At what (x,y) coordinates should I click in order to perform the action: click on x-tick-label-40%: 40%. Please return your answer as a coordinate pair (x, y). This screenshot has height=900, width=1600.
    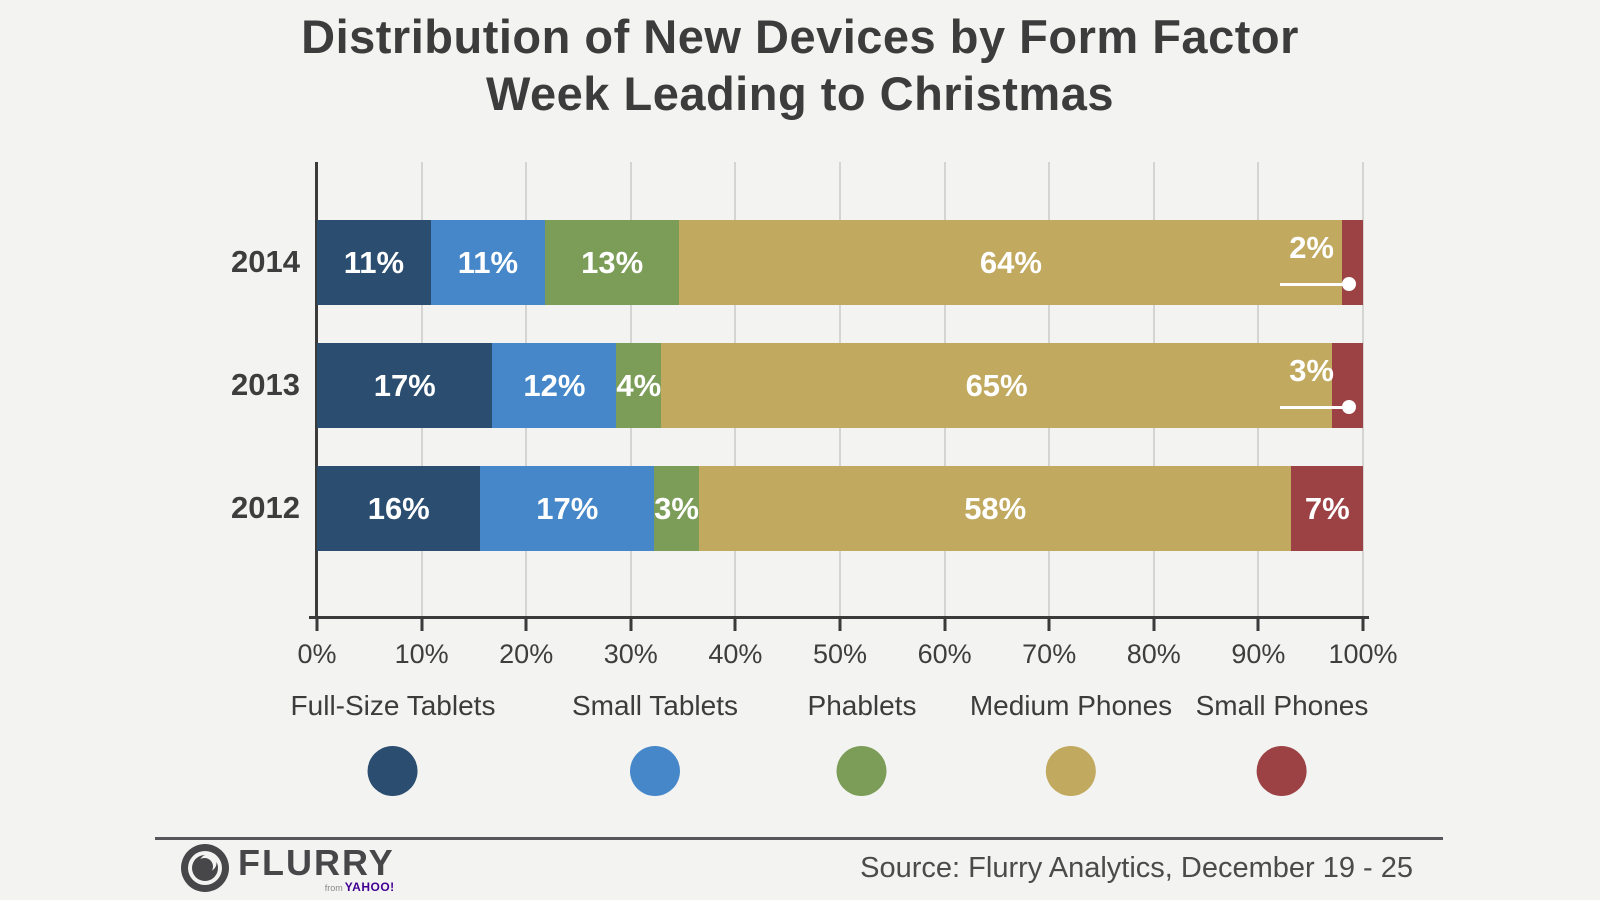
    Looking at the image, I should click on (735, 654).